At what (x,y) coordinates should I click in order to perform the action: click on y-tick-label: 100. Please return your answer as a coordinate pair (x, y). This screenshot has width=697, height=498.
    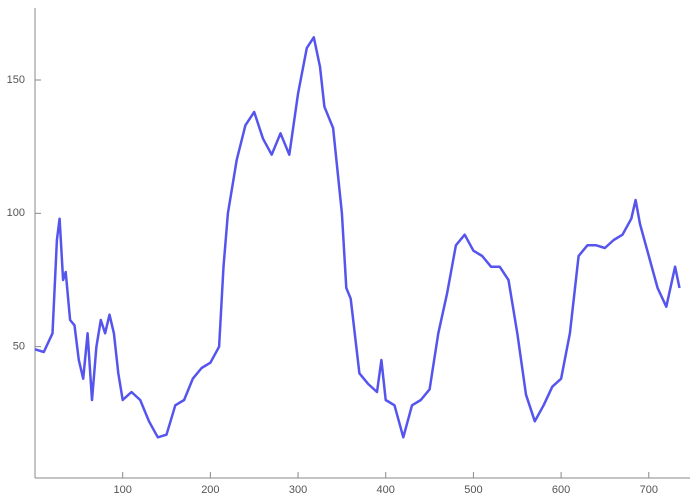
    Looking at the image, I should click on (16, 213).